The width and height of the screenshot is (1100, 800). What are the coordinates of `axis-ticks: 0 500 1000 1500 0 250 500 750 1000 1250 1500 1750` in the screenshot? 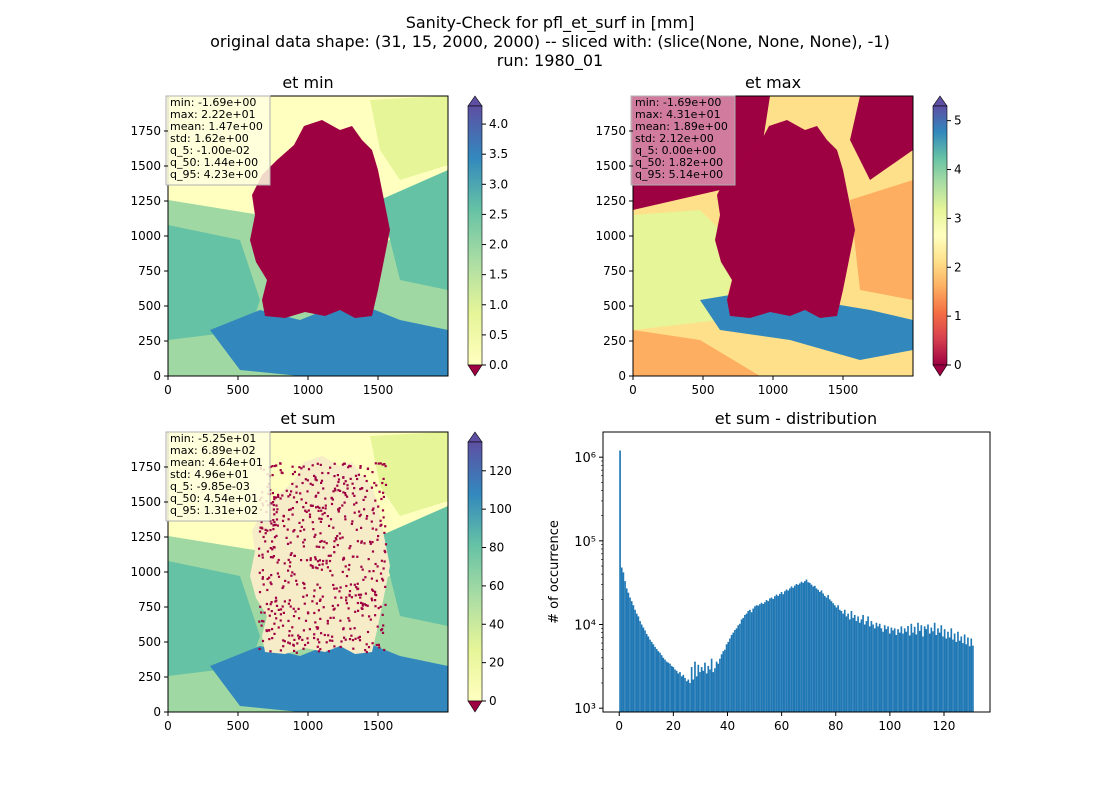 It's located at (261, 596).